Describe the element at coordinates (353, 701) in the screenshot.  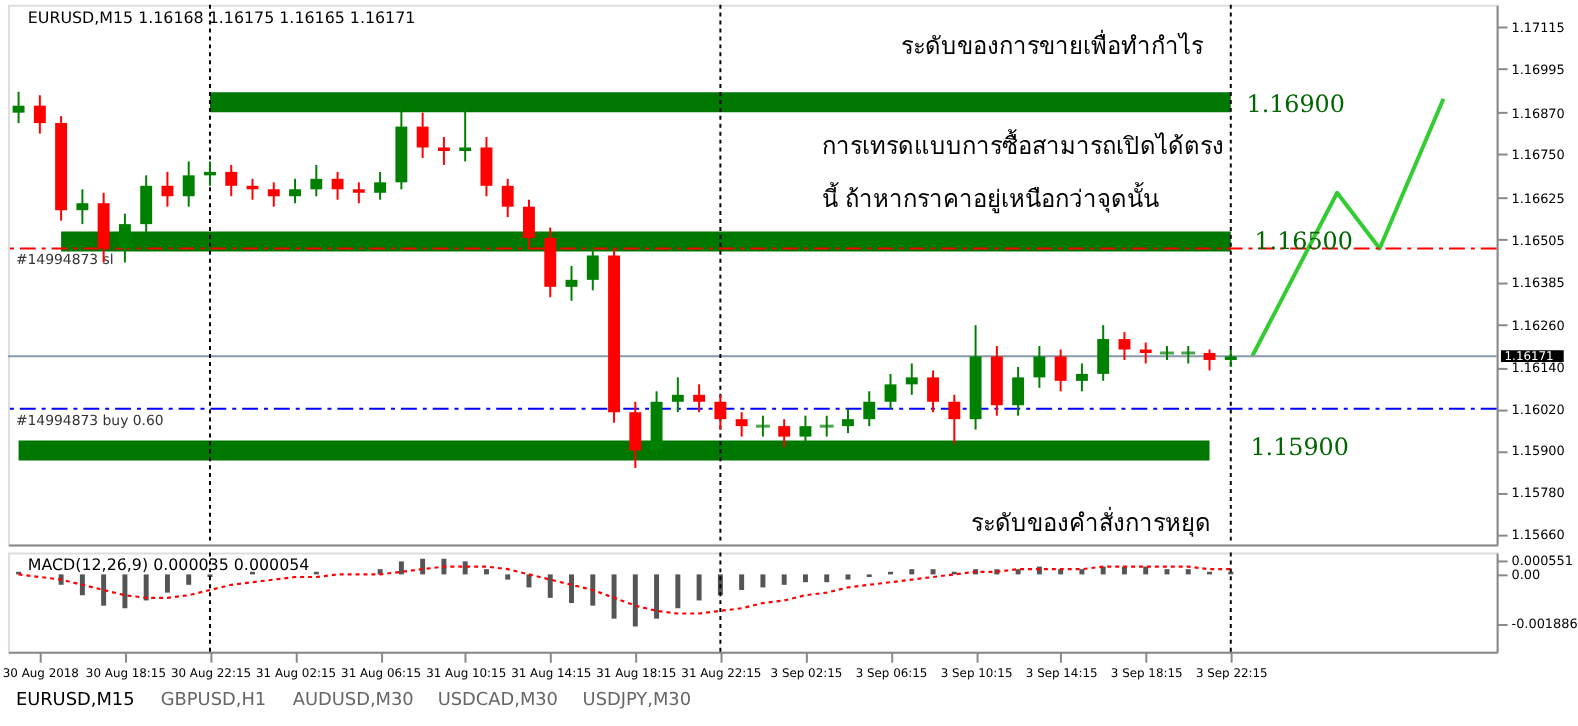
I see `text: AUDUSD,M30` at that location.